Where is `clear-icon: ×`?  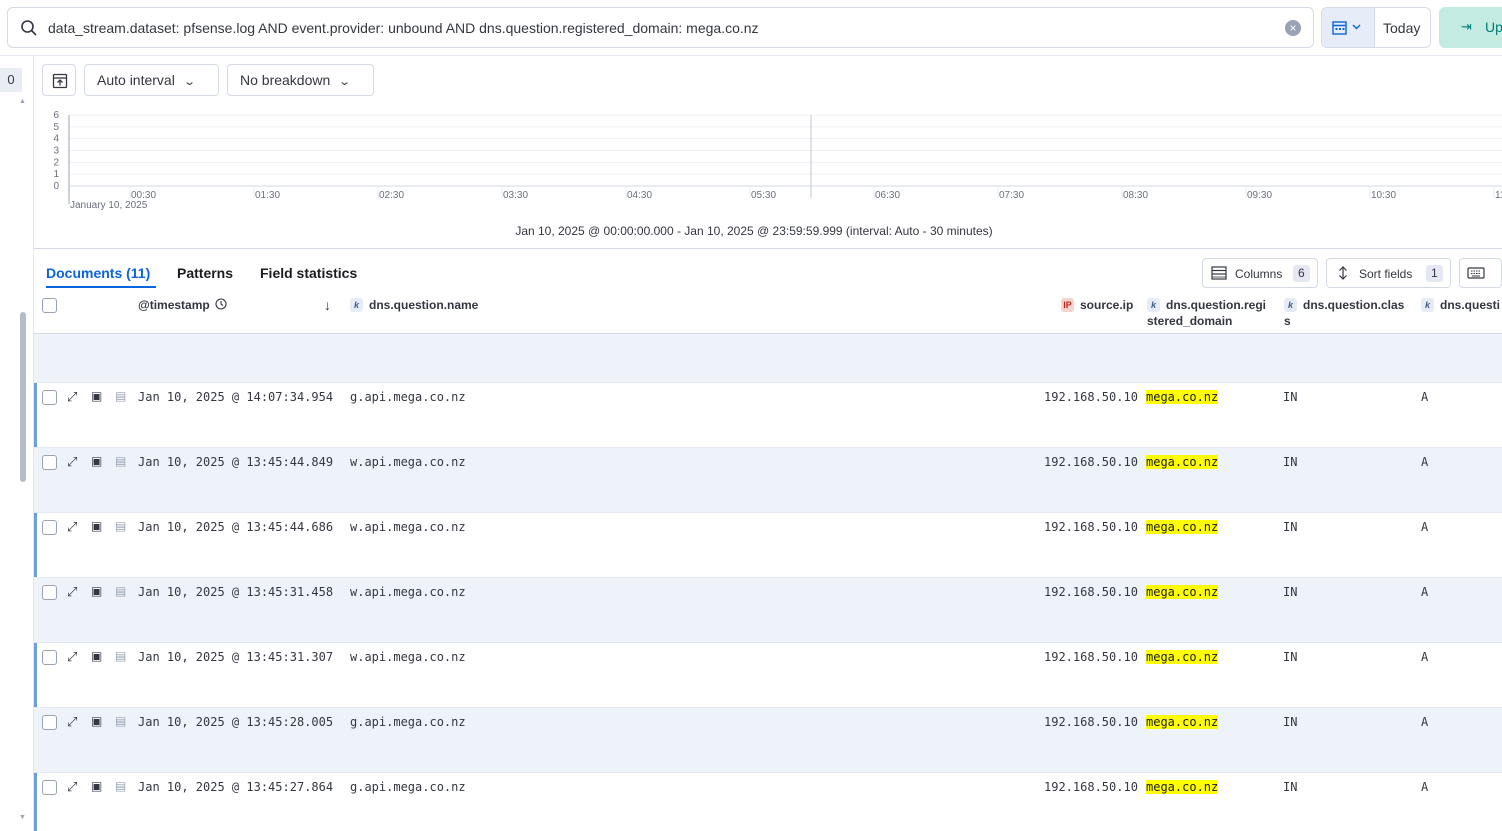
clear-icon: × is located at coordinates (1293, 28).